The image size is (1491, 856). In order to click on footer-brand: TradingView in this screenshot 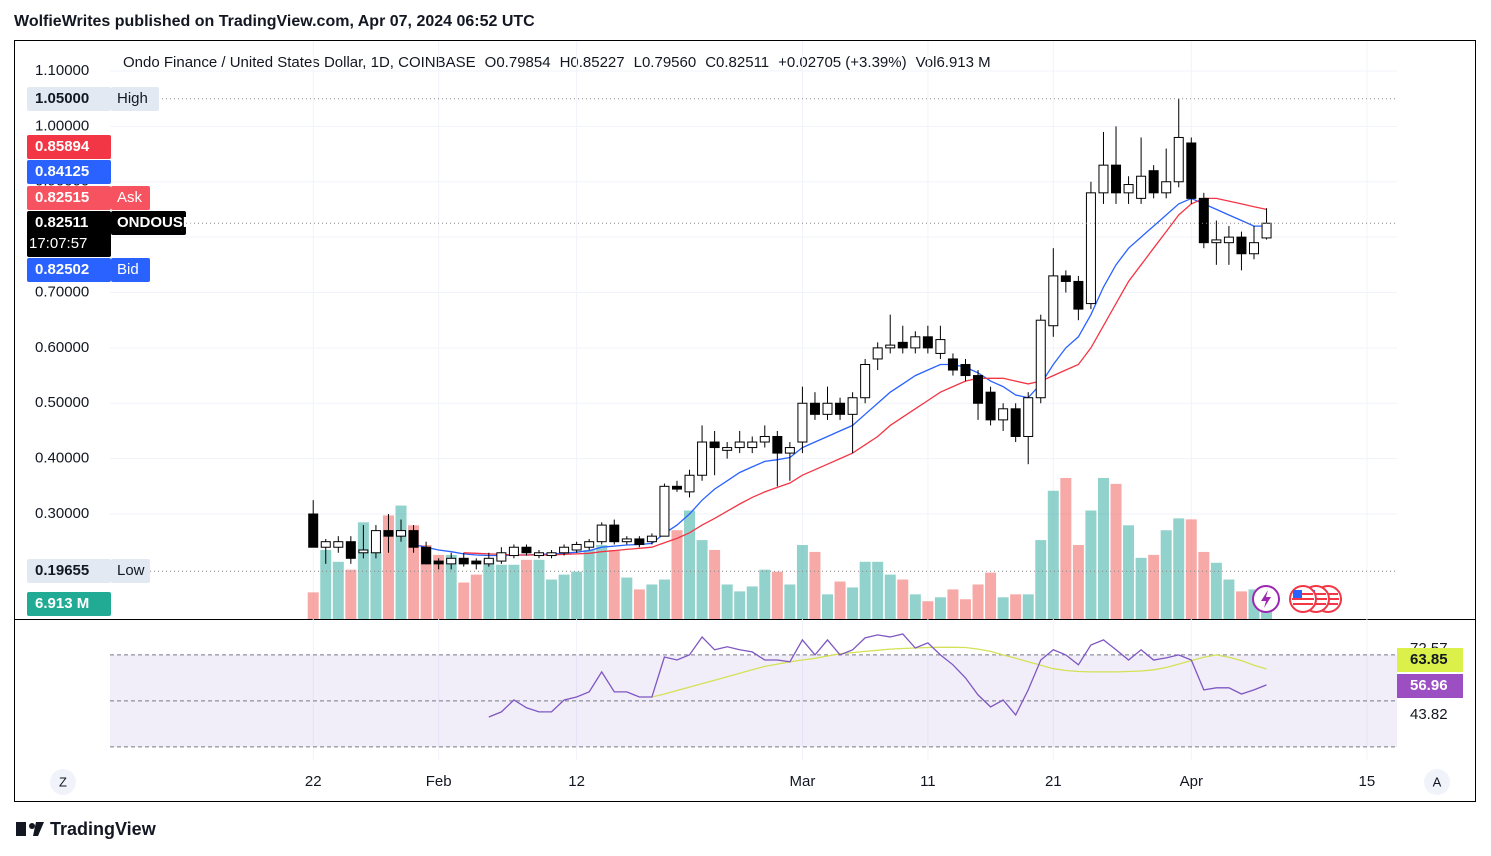, I will do `click(103, 829)`.